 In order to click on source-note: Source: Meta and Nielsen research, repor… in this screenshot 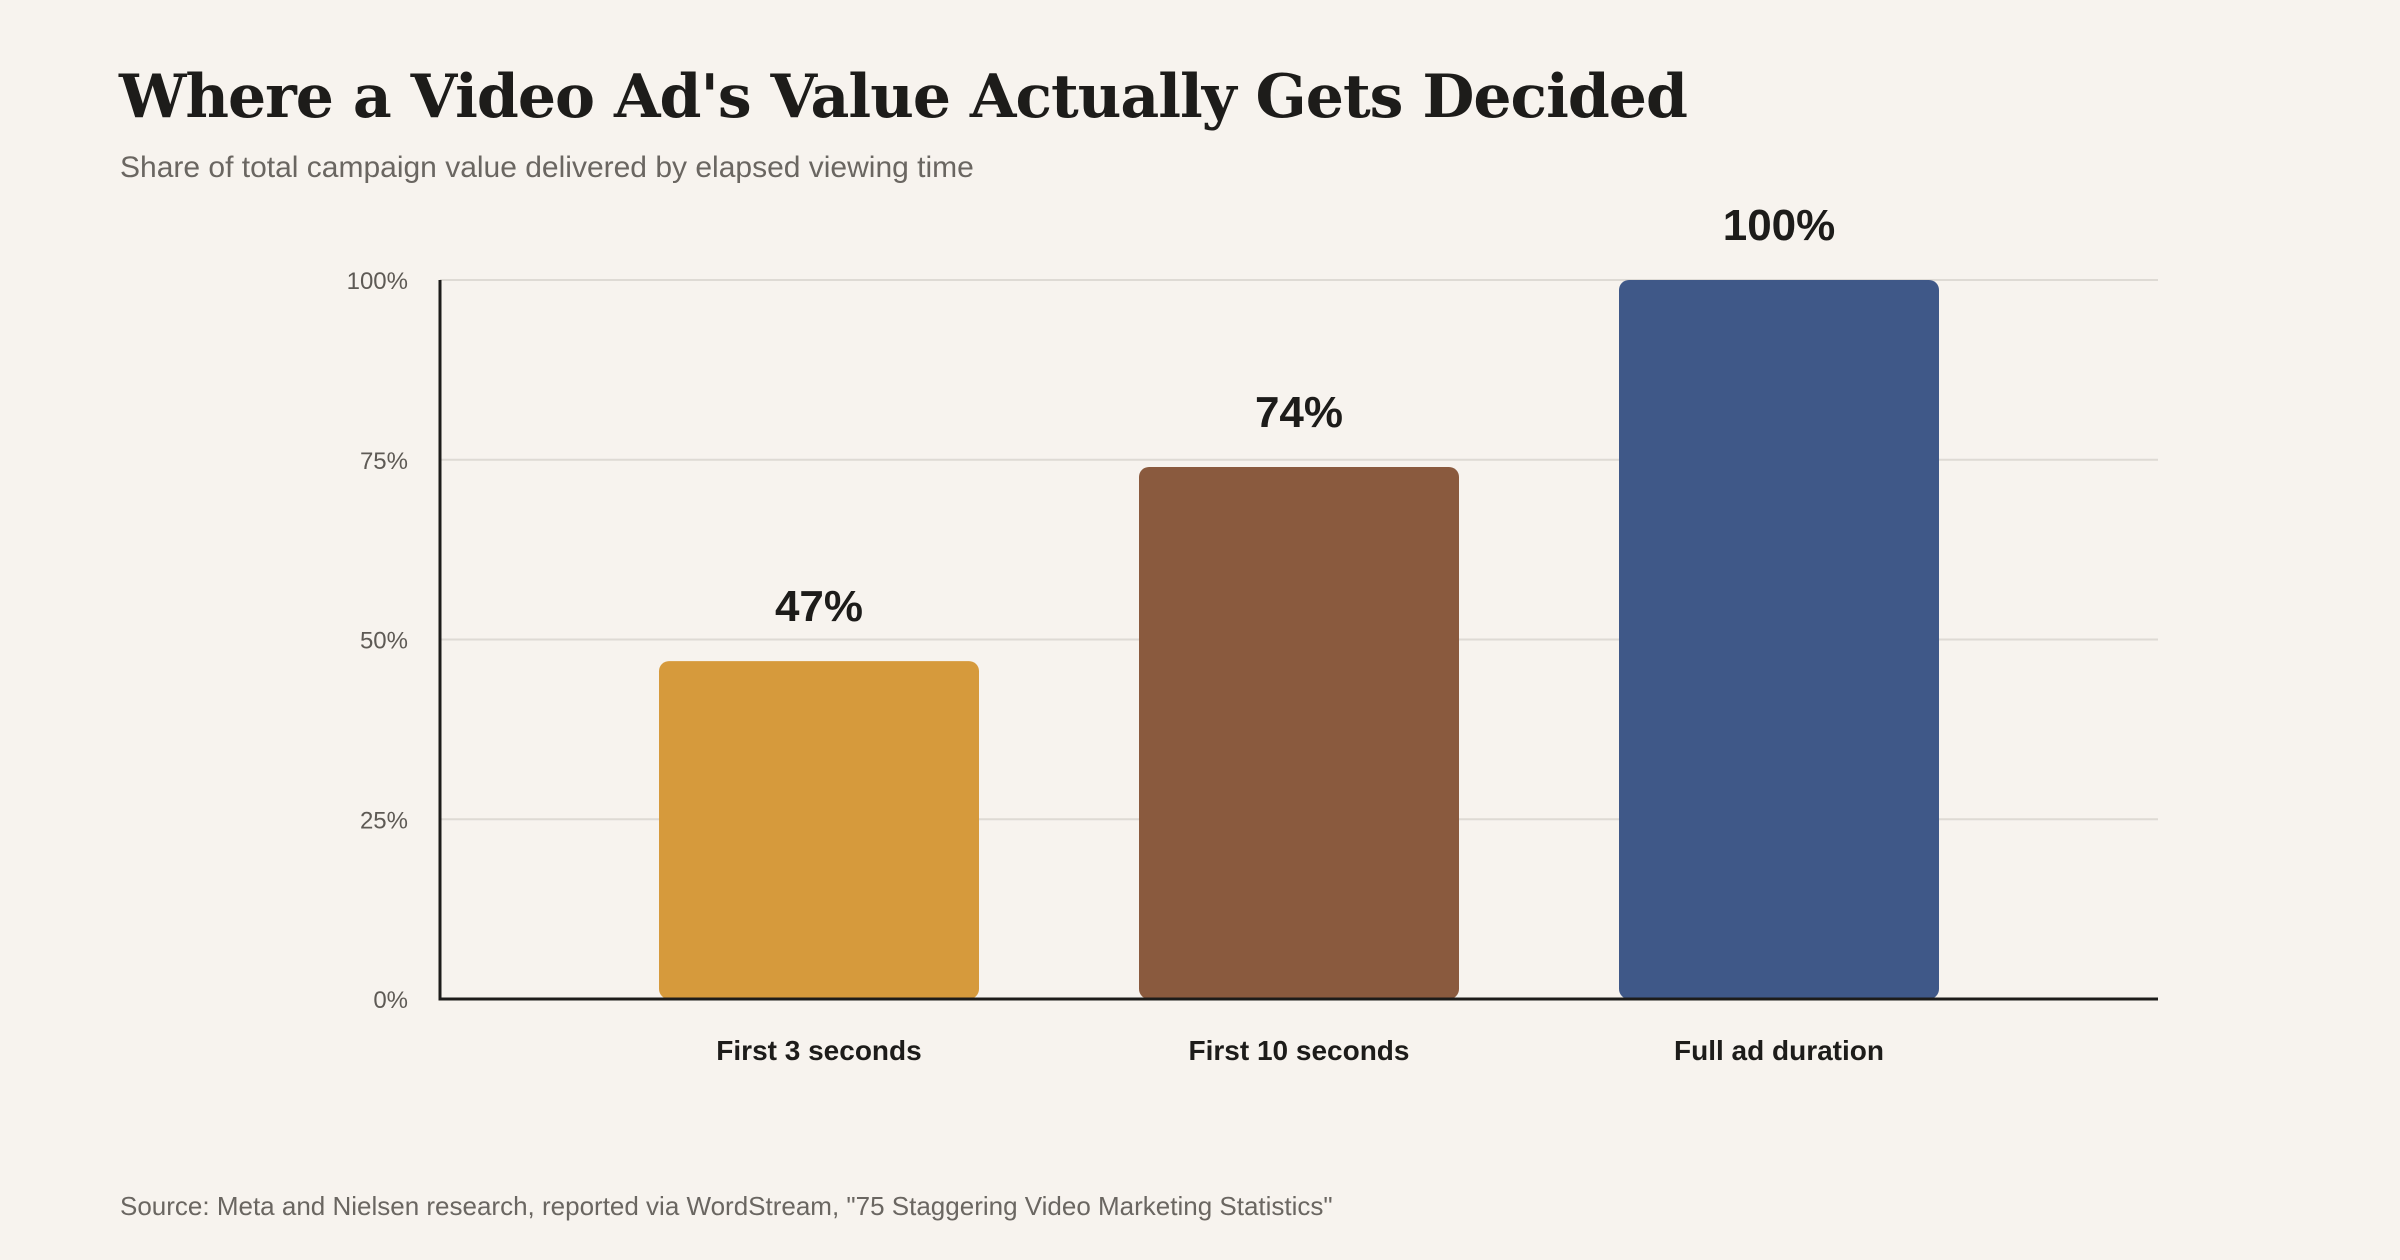, I will do `click(726, 1206)`.